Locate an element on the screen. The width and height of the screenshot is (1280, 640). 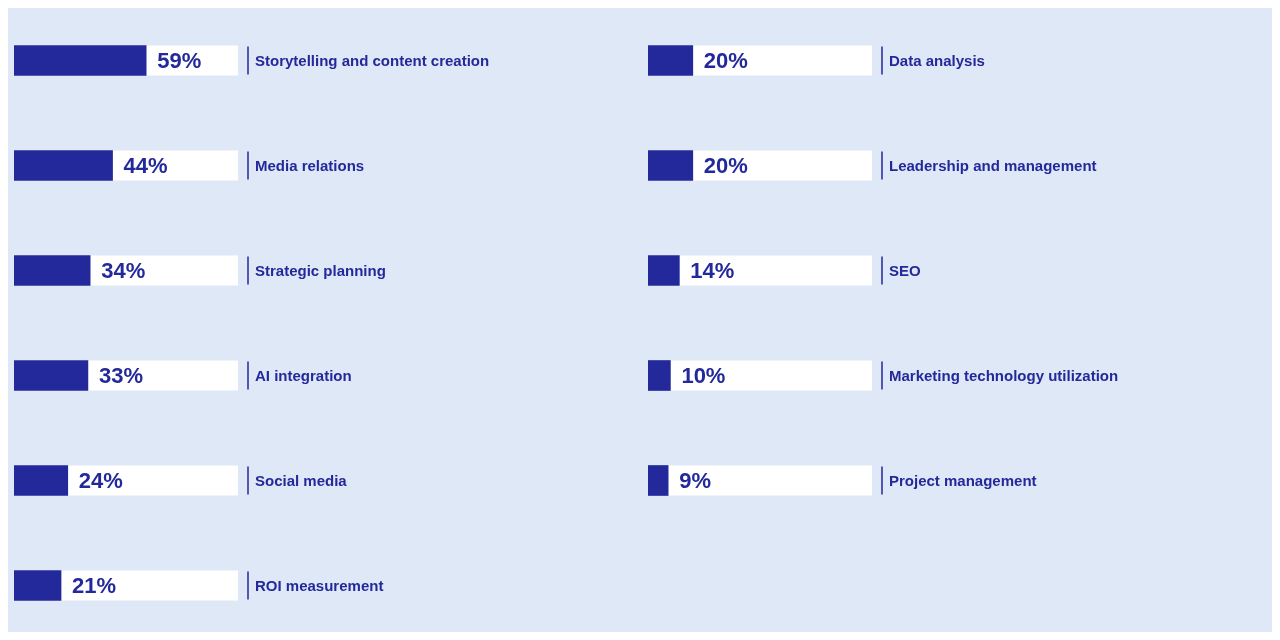
data-label: 10% is located at coordinates (703, 375).